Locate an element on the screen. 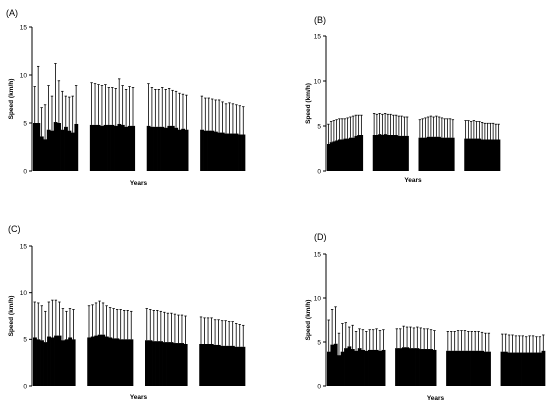 This screenshot has height=404, width=550. panel-d-y-tick-label: 10 is located at coordinates (318, 298).